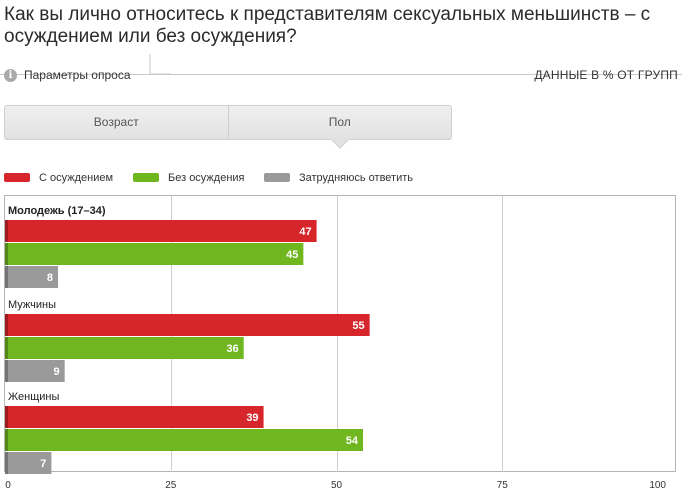 This screenshot has width=682, height=496. I want to click on category-label: Молодежь (17–34), so click(57, 211).